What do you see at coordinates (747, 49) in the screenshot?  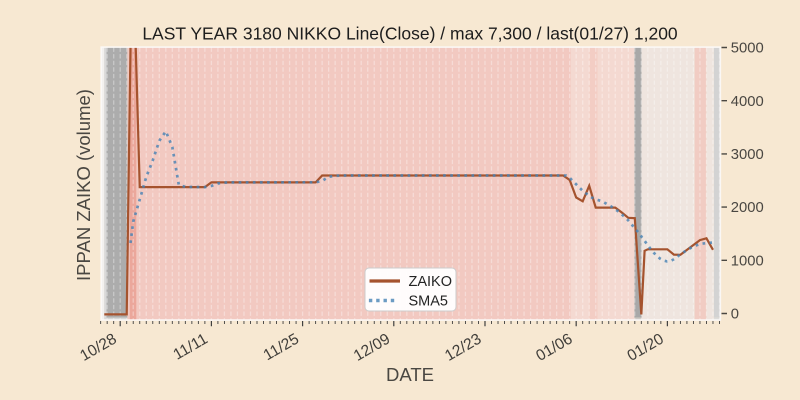 I see `svg-text: 5000` at bounding box center [747, 49].